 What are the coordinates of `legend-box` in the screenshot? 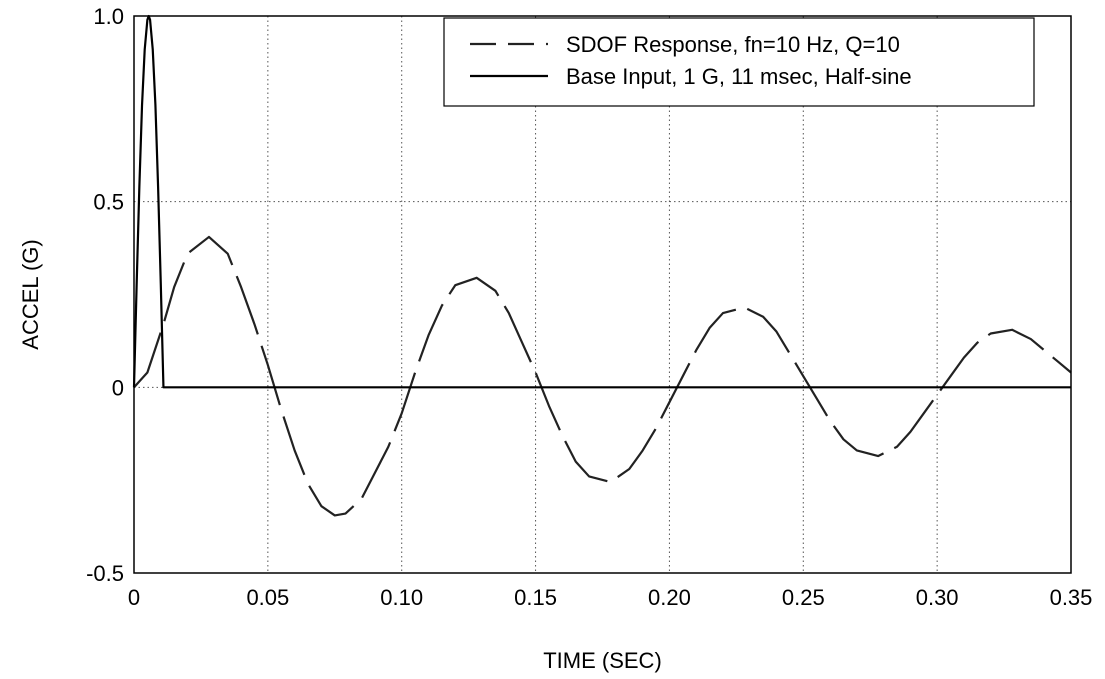 It's located at (739, 62).